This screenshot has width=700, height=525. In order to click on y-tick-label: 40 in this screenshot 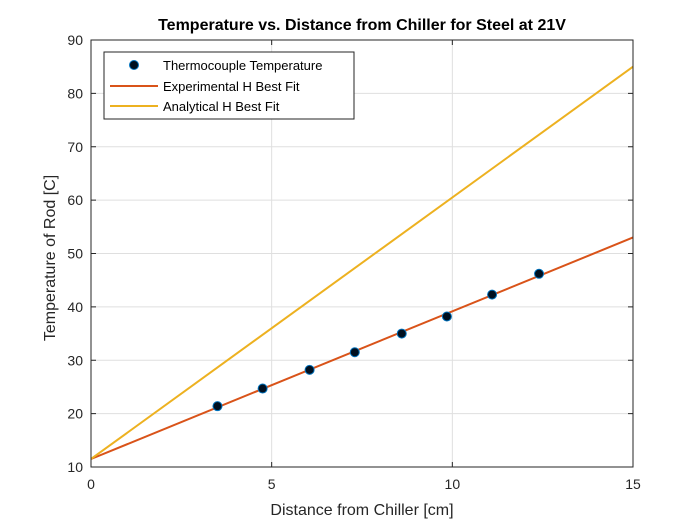, I will do `click(75, 307)`.